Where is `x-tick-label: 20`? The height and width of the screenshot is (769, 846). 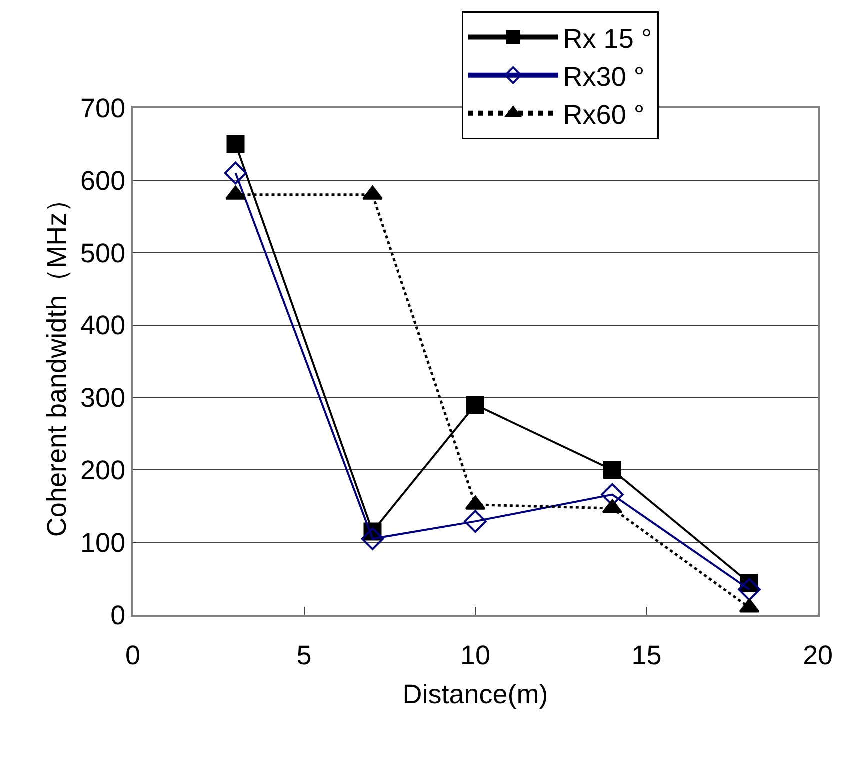 x-tick-label: 20 is located at coordinates (818, 655).